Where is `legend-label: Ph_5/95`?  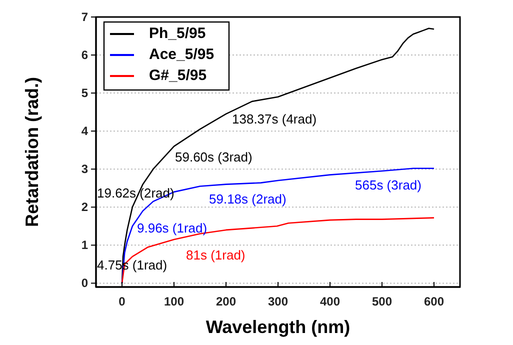
legend-label: Ph_5/95 is located at coordinates (177, 33).